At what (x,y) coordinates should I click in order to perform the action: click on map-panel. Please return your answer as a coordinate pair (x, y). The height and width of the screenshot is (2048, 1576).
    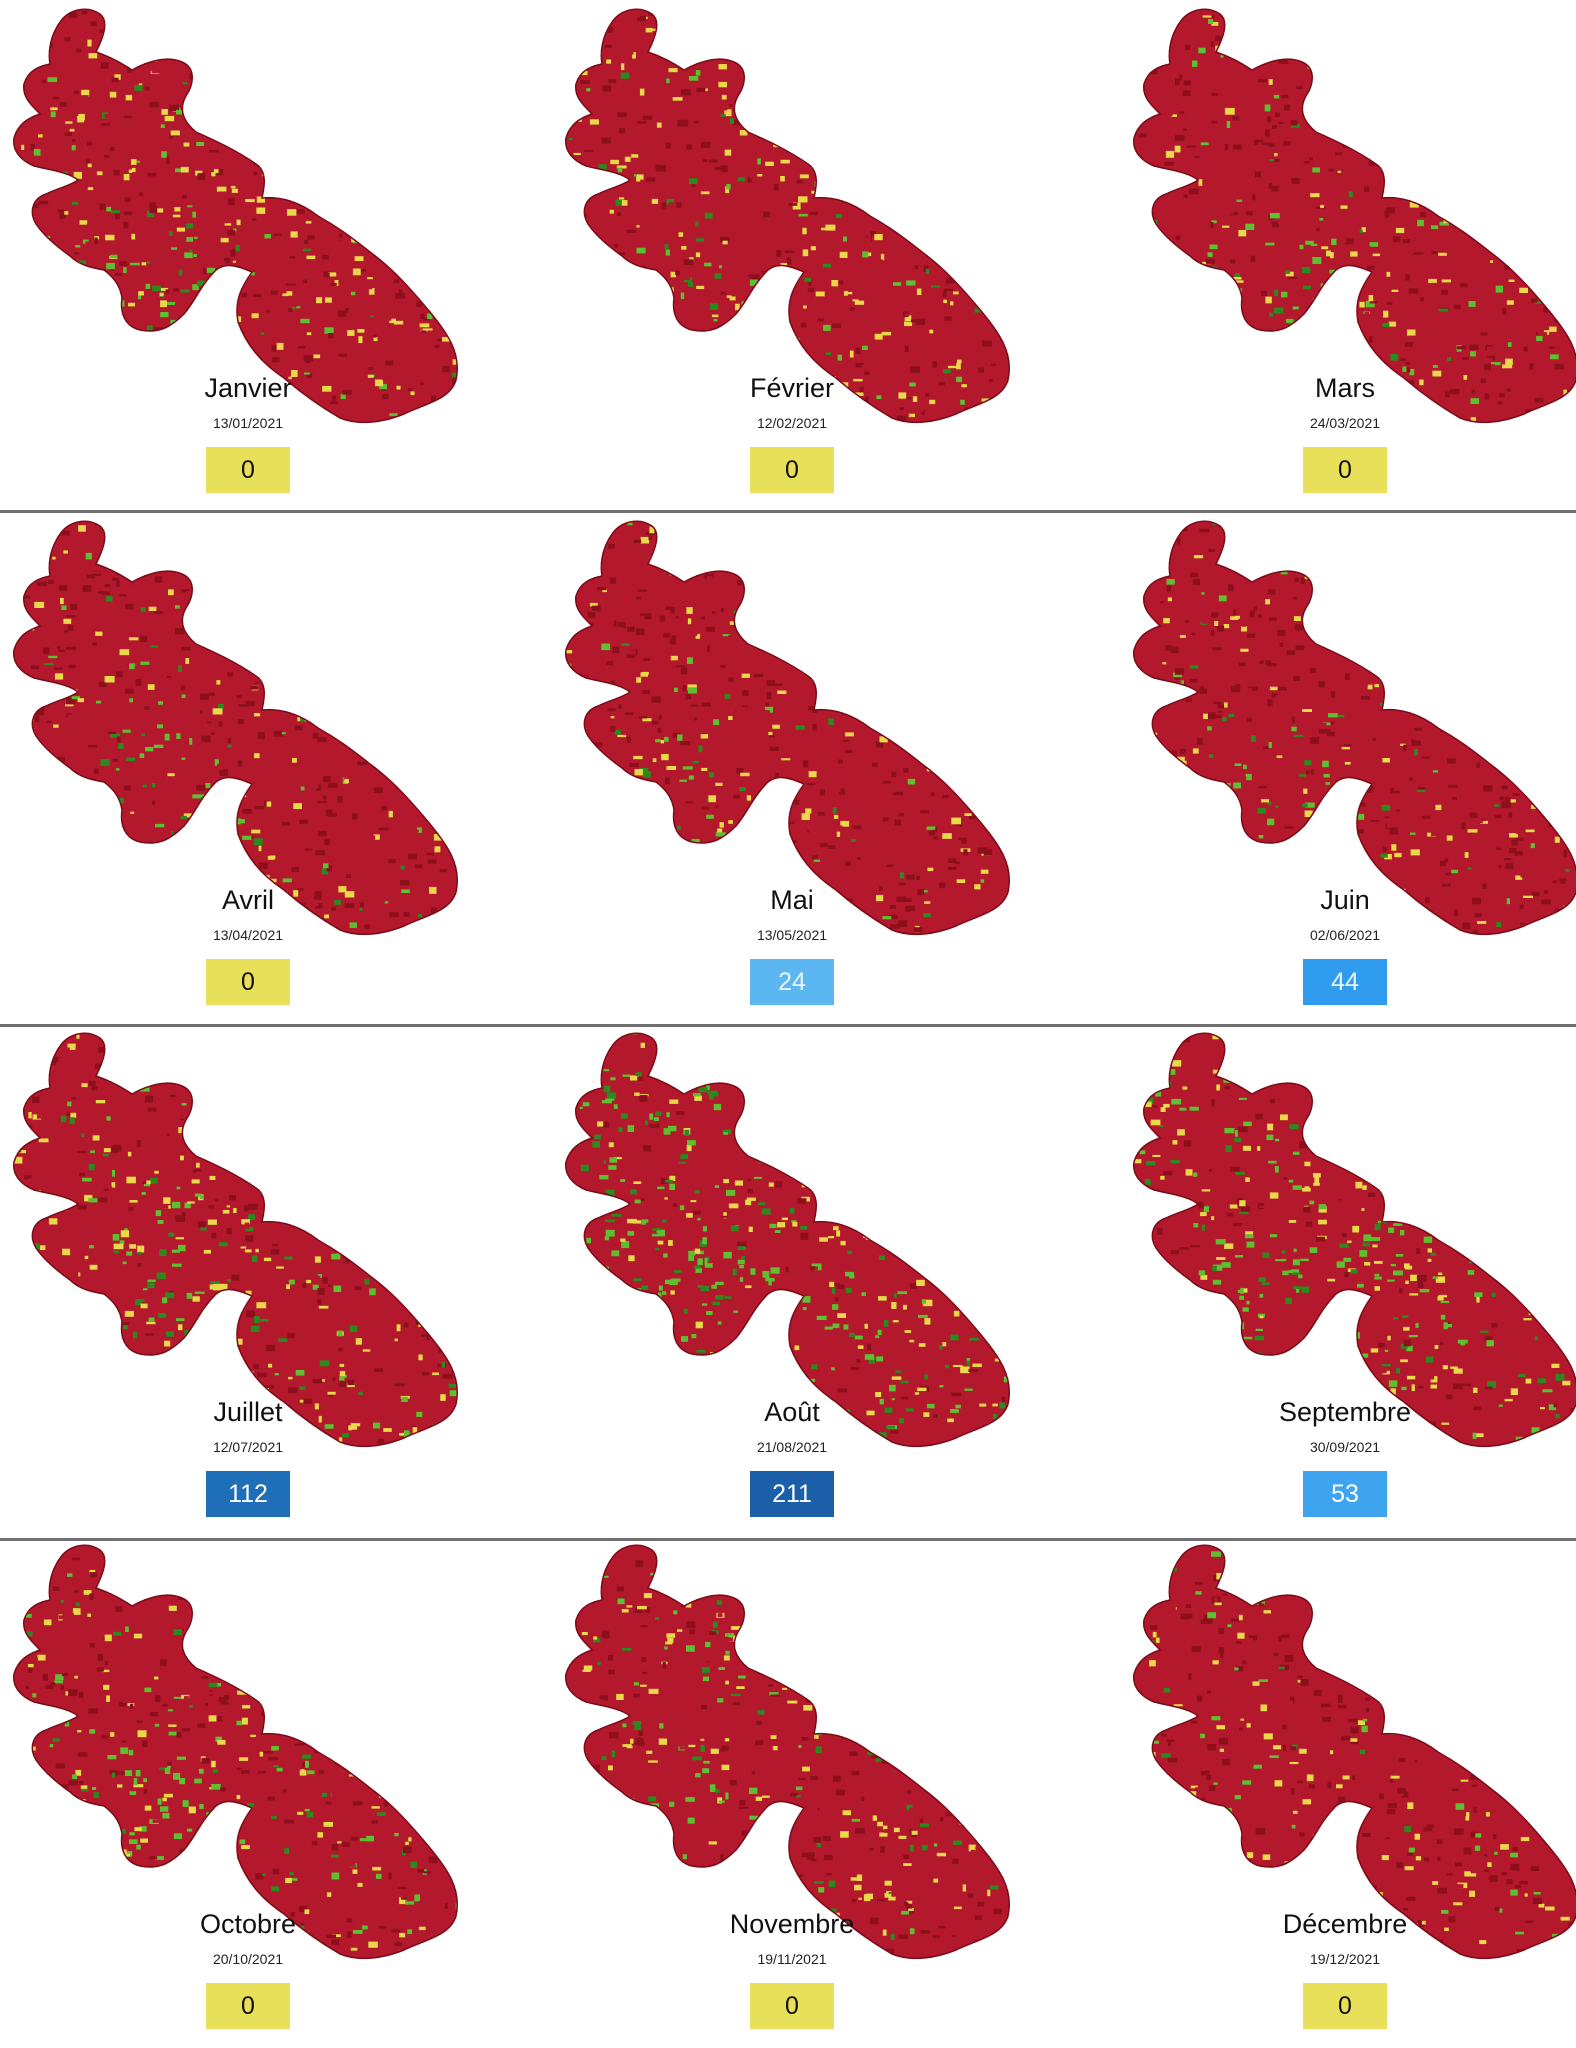
    Looking at the image, I should click on (1348, 768).